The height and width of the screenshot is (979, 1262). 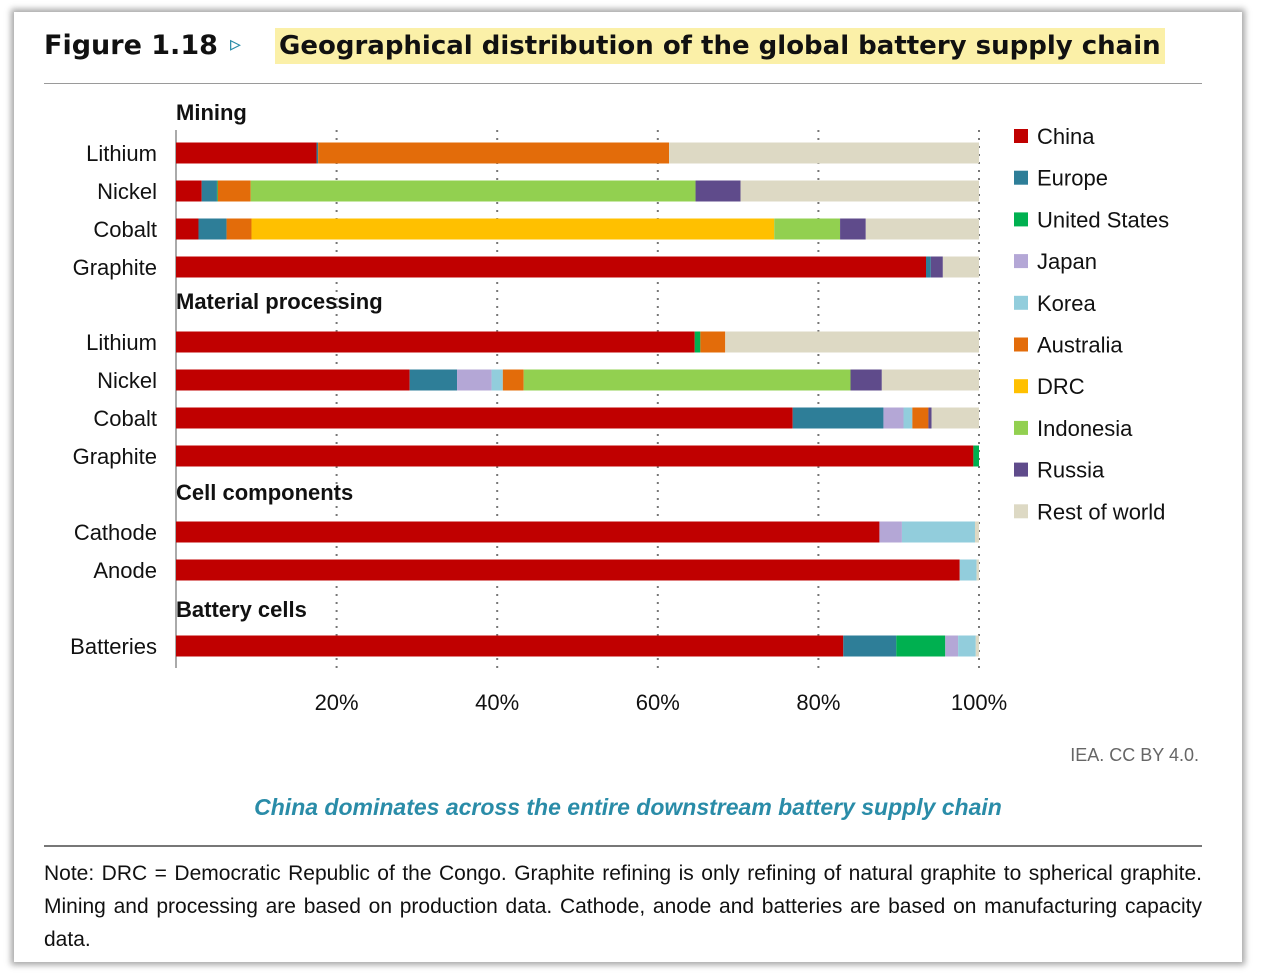 What do you see at coordinates (1066, 303) in the screenshot?
I see `legend-label: Korea` at bounding box center [1066, 303].